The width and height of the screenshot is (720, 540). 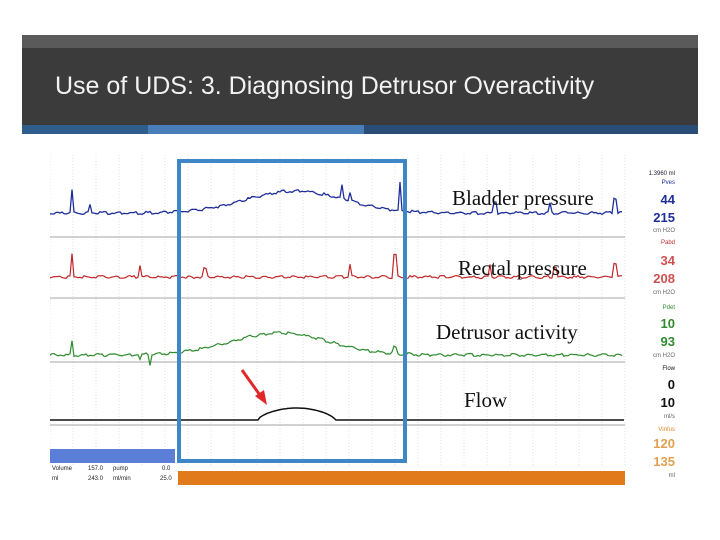 I want to click on volume-header: 1.3960 ml, so click(x=661, y=174).